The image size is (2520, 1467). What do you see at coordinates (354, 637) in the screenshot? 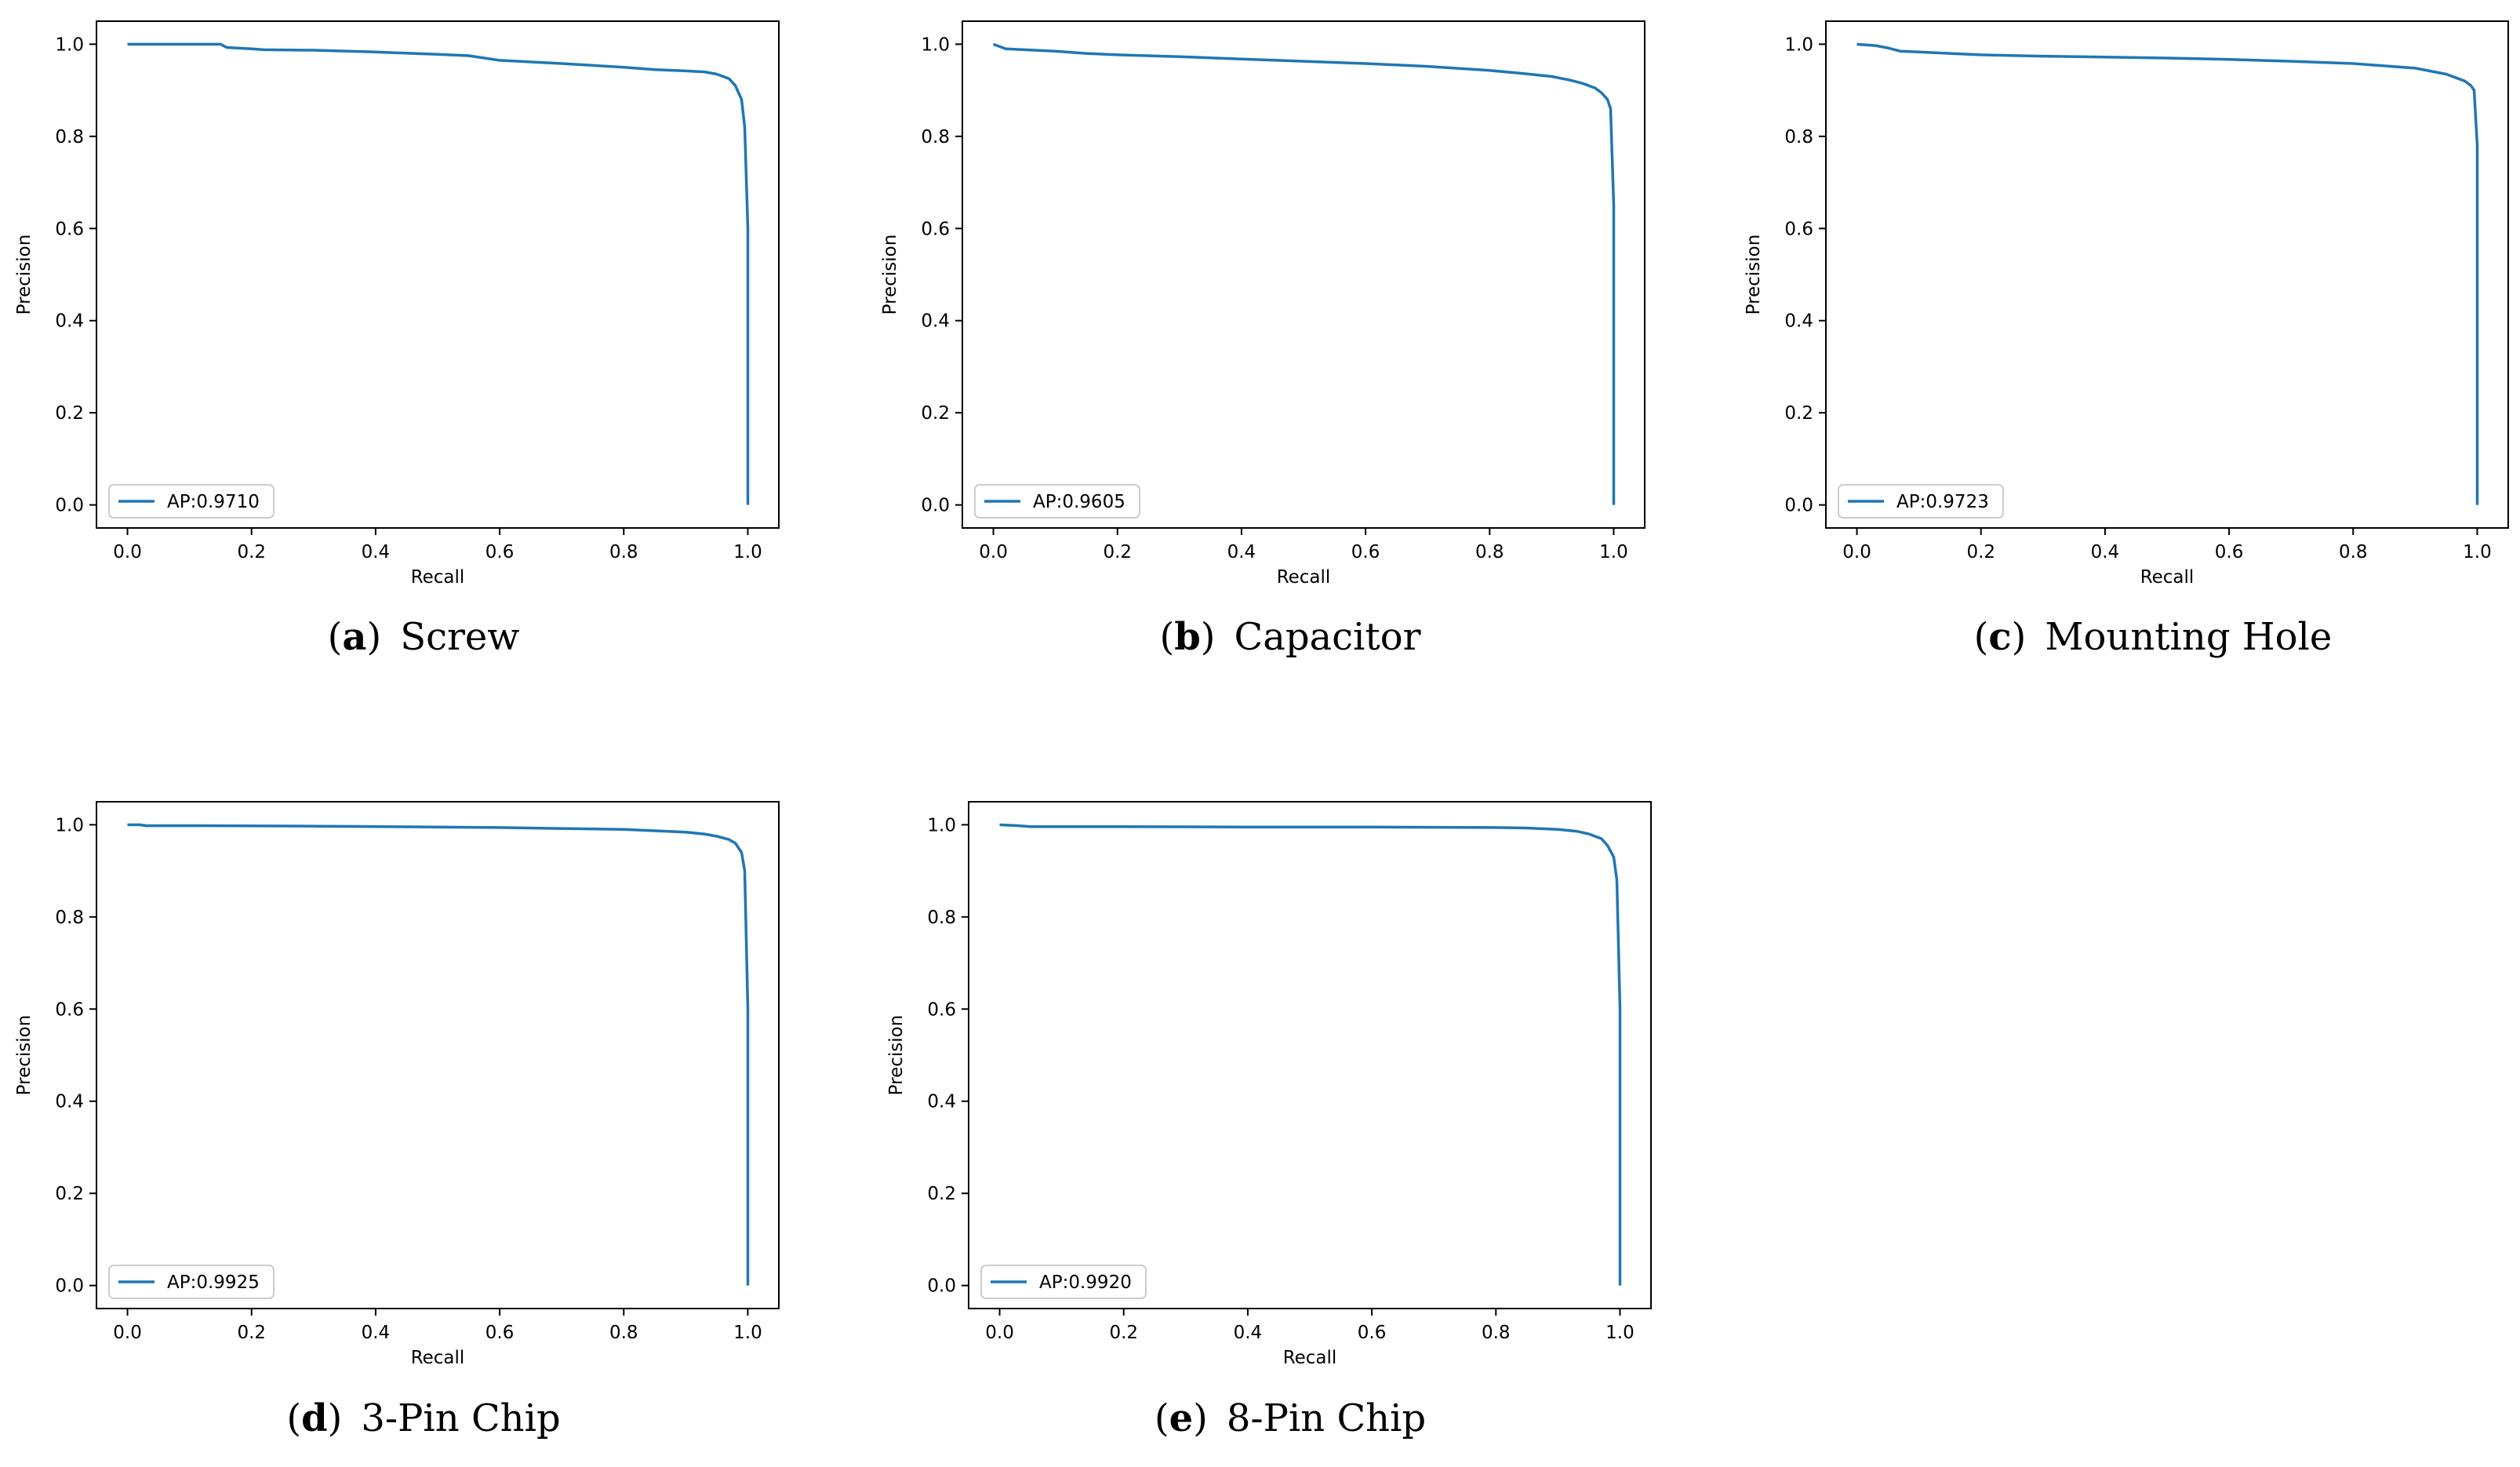
I see `caption-letter: a` at bounding box center [354, 637].